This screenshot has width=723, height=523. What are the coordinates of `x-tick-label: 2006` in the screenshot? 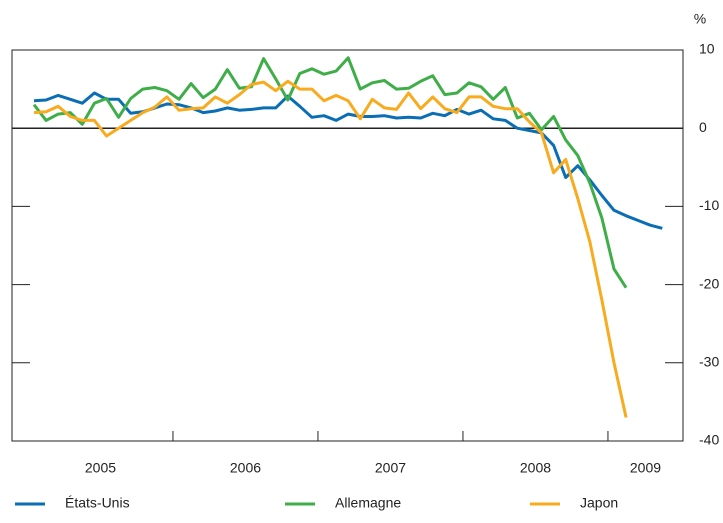 It's located at (245, 468).